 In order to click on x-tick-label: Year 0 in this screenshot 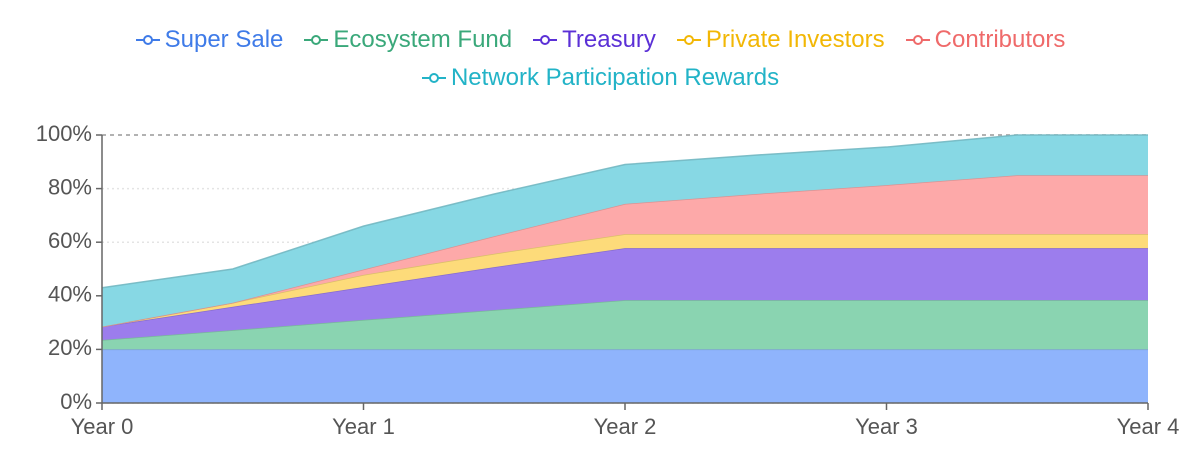, I will do `click(102, 426)`.